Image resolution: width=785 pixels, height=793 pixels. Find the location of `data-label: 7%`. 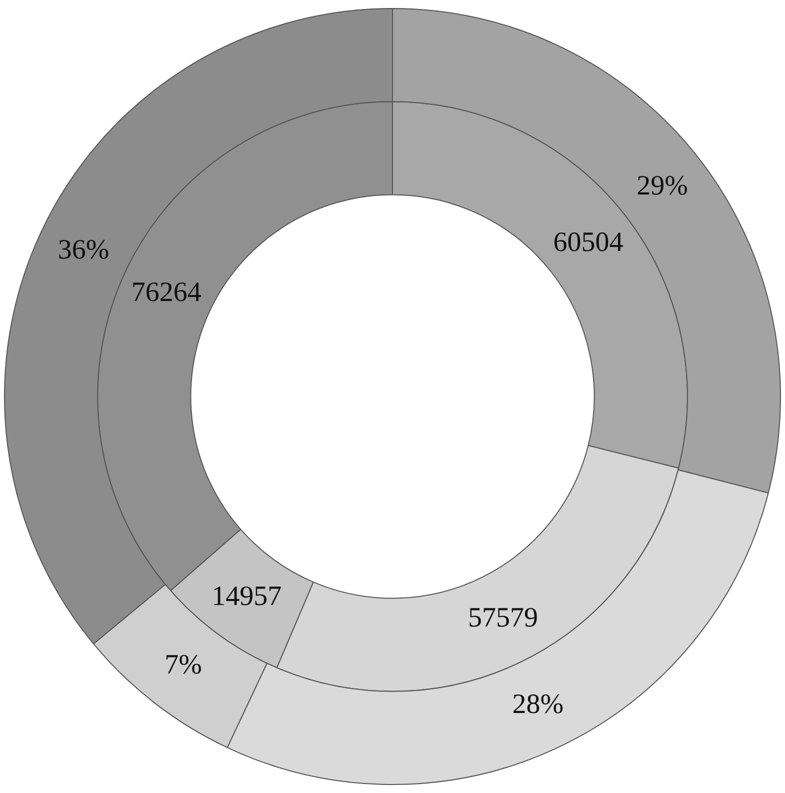

data-label: 7% is located at coordinates (183, 665).